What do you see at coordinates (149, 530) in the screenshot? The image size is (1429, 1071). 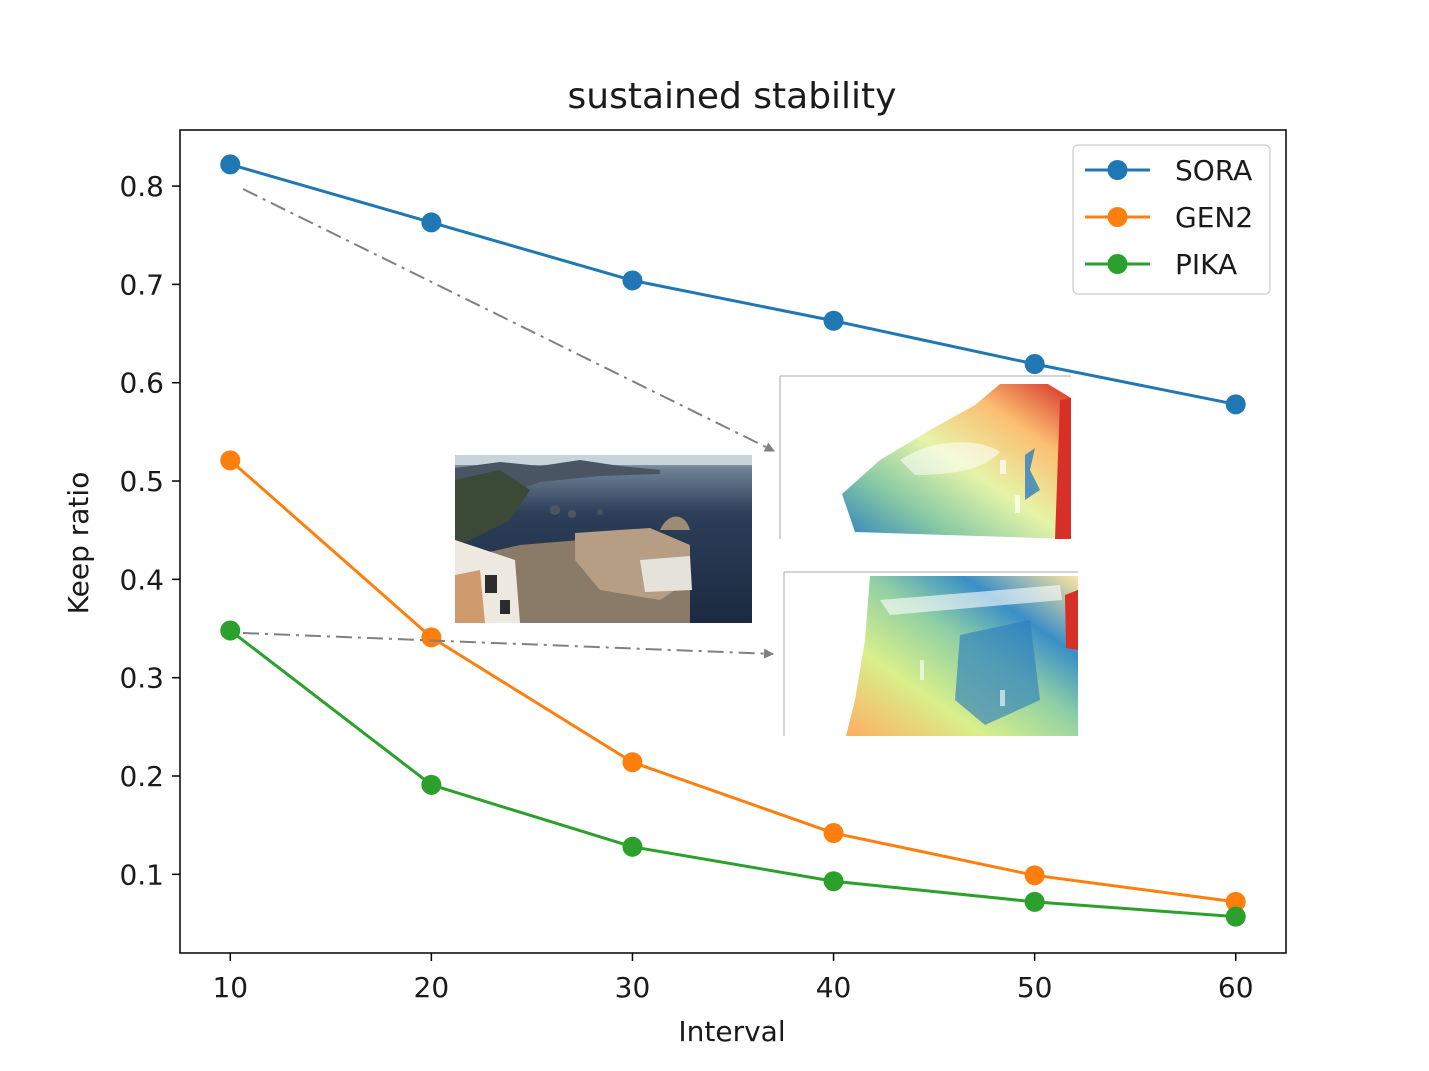 I see `y-ticks: 0.1 0.2 0.3 0.4 0.5 0.6 0.7 0.8` at bounding box center [149, 530].